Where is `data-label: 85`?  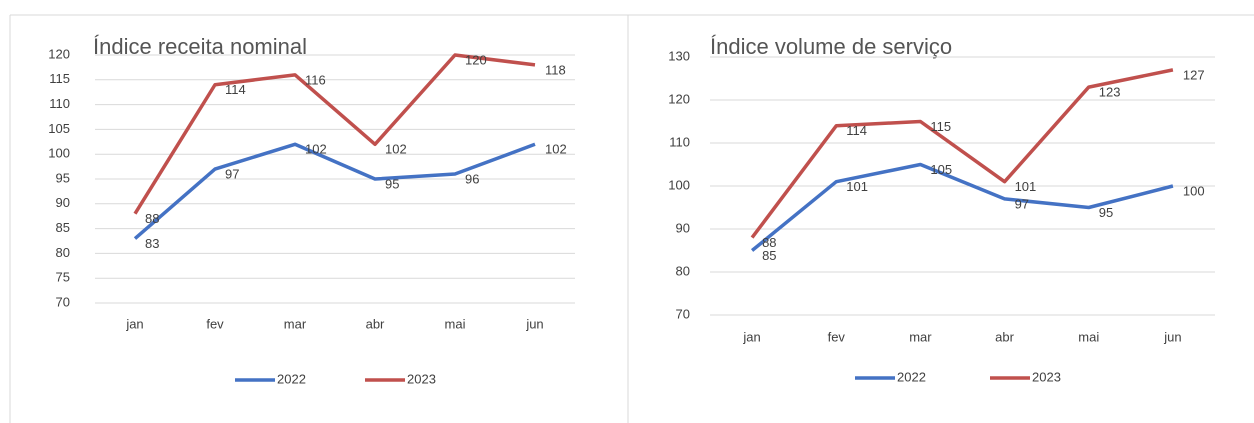
data-label: 85 is located at coordinates (769, 255).